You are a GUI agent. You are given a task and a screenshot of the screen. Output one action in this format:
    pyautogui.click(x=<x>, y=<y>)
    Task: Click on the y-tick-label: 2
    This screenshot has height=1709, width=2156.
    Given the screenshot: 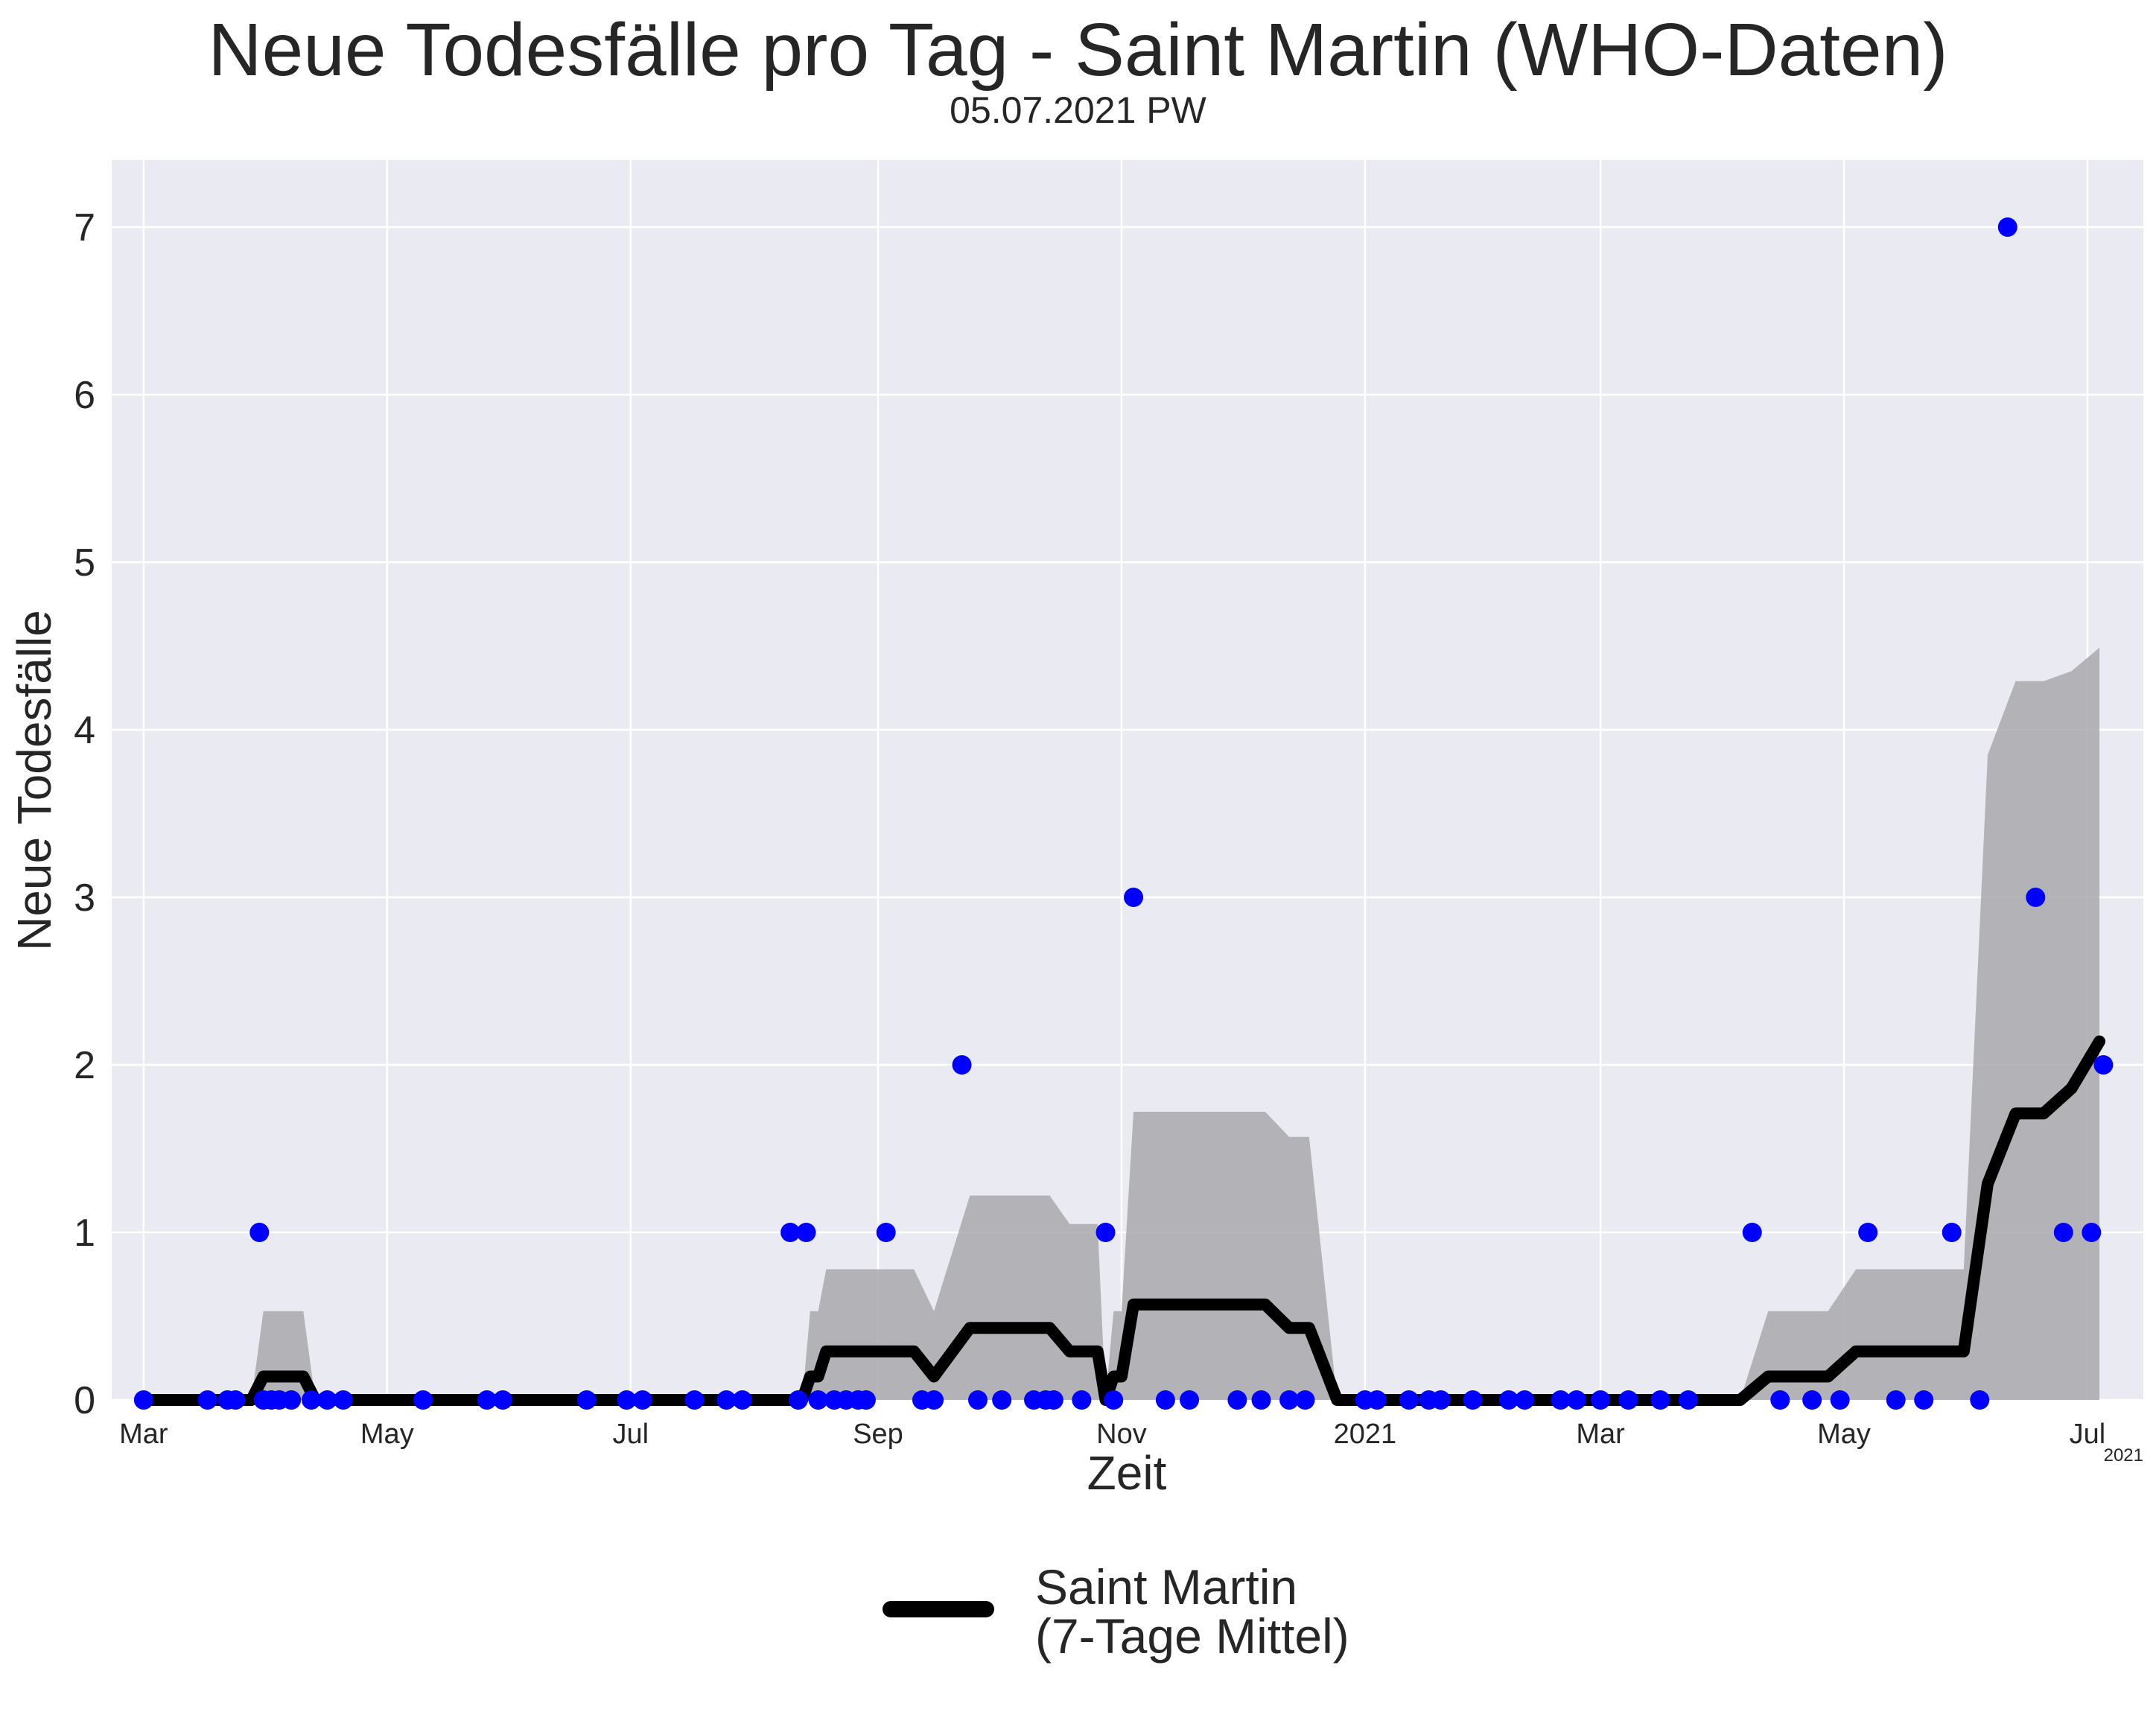 What is the action you would take?
    pyautogui.click(x=84, y=1065)
    